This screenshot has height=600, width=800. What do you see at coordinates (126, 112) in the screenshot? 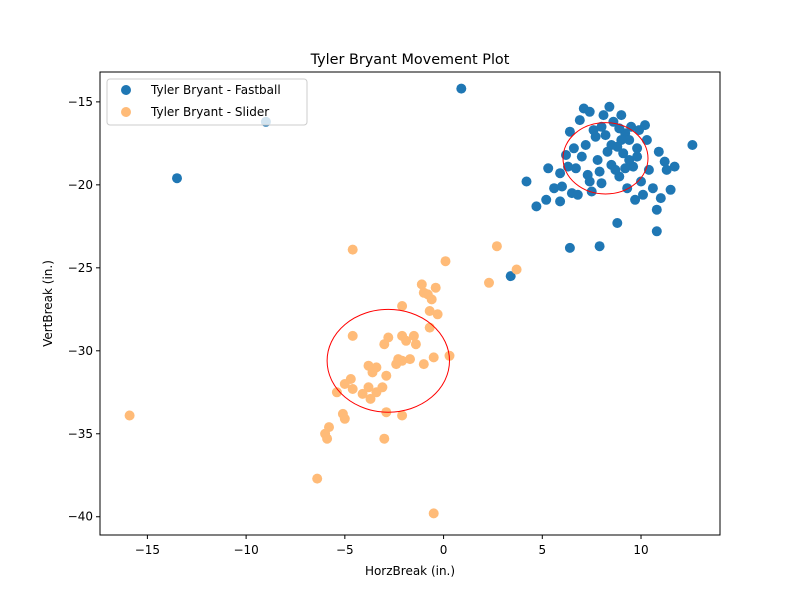
I see `legend-marker-slider` at bounding box center [126, 112].